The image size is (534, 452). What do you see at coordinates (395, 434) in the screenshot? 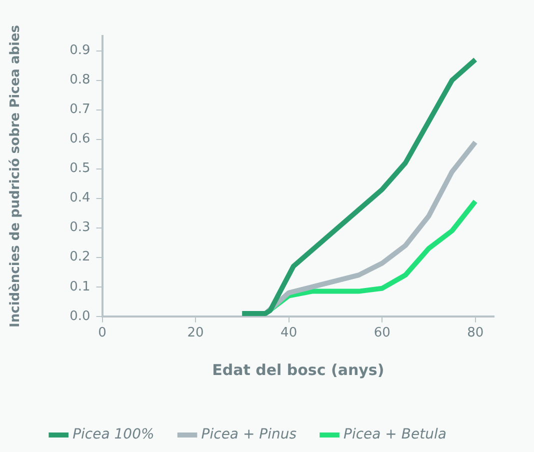
I see `legend-label: Picea + Betula` at bounding box center [395, 434].